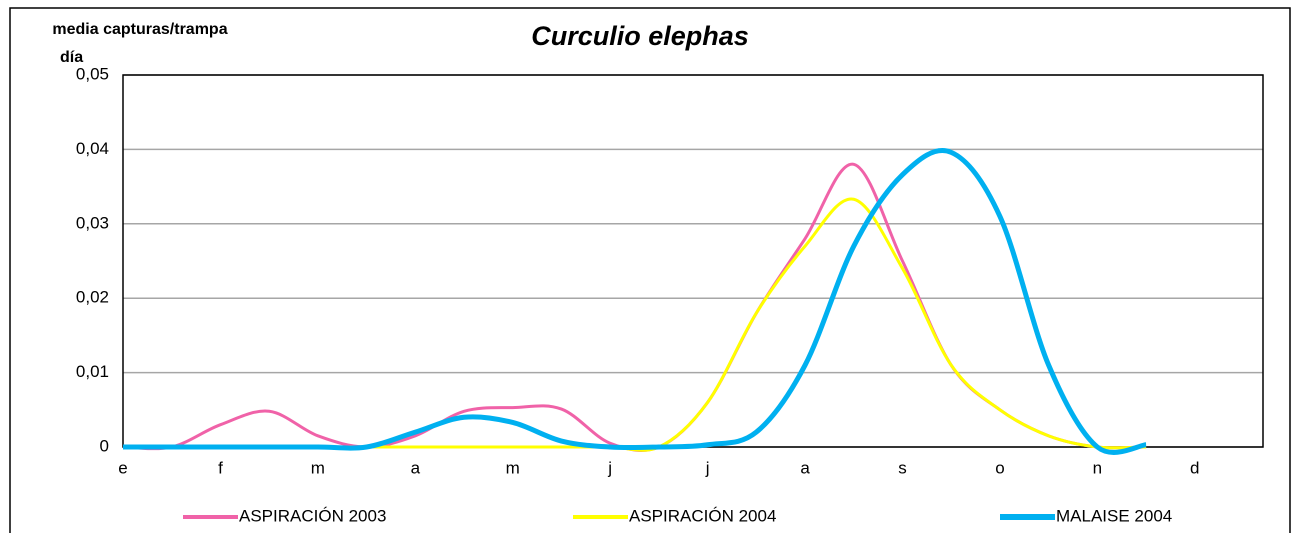 The width and height of the screenshot is (1303, 533). I want to click on x-tick-label: e, so click(122, 467).